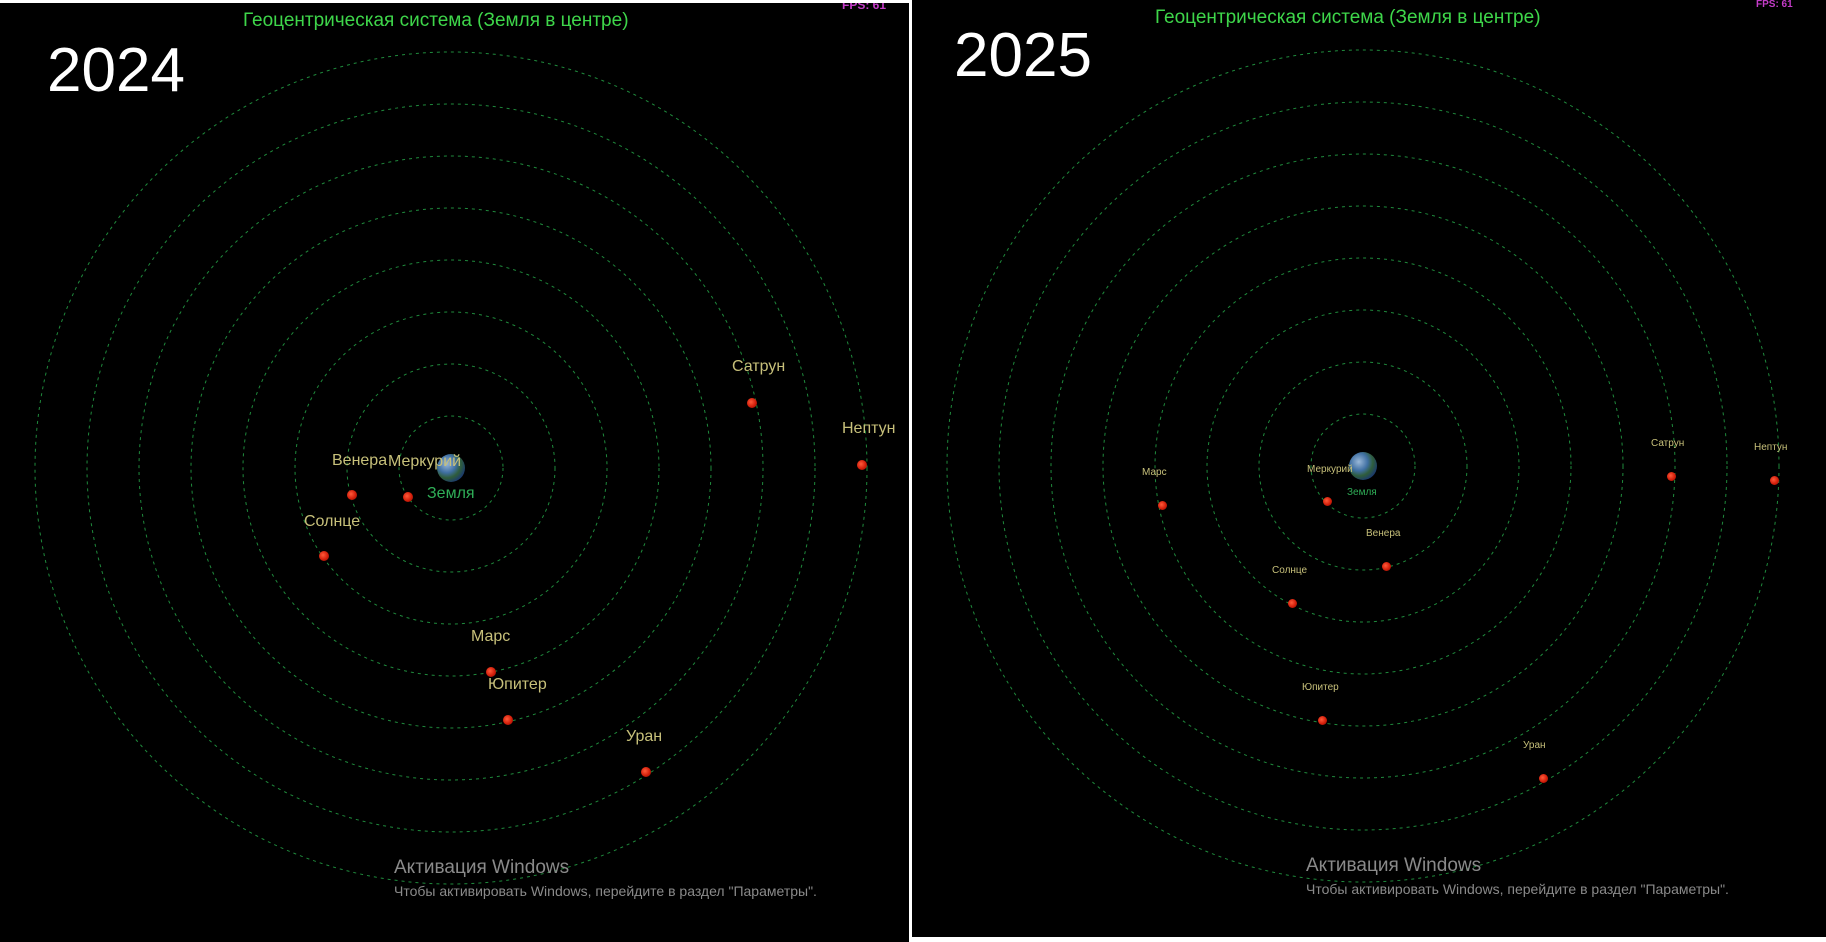  Describe the element at coordinates (910, 471) in the screenshot. I see `panel-divider` at that location.